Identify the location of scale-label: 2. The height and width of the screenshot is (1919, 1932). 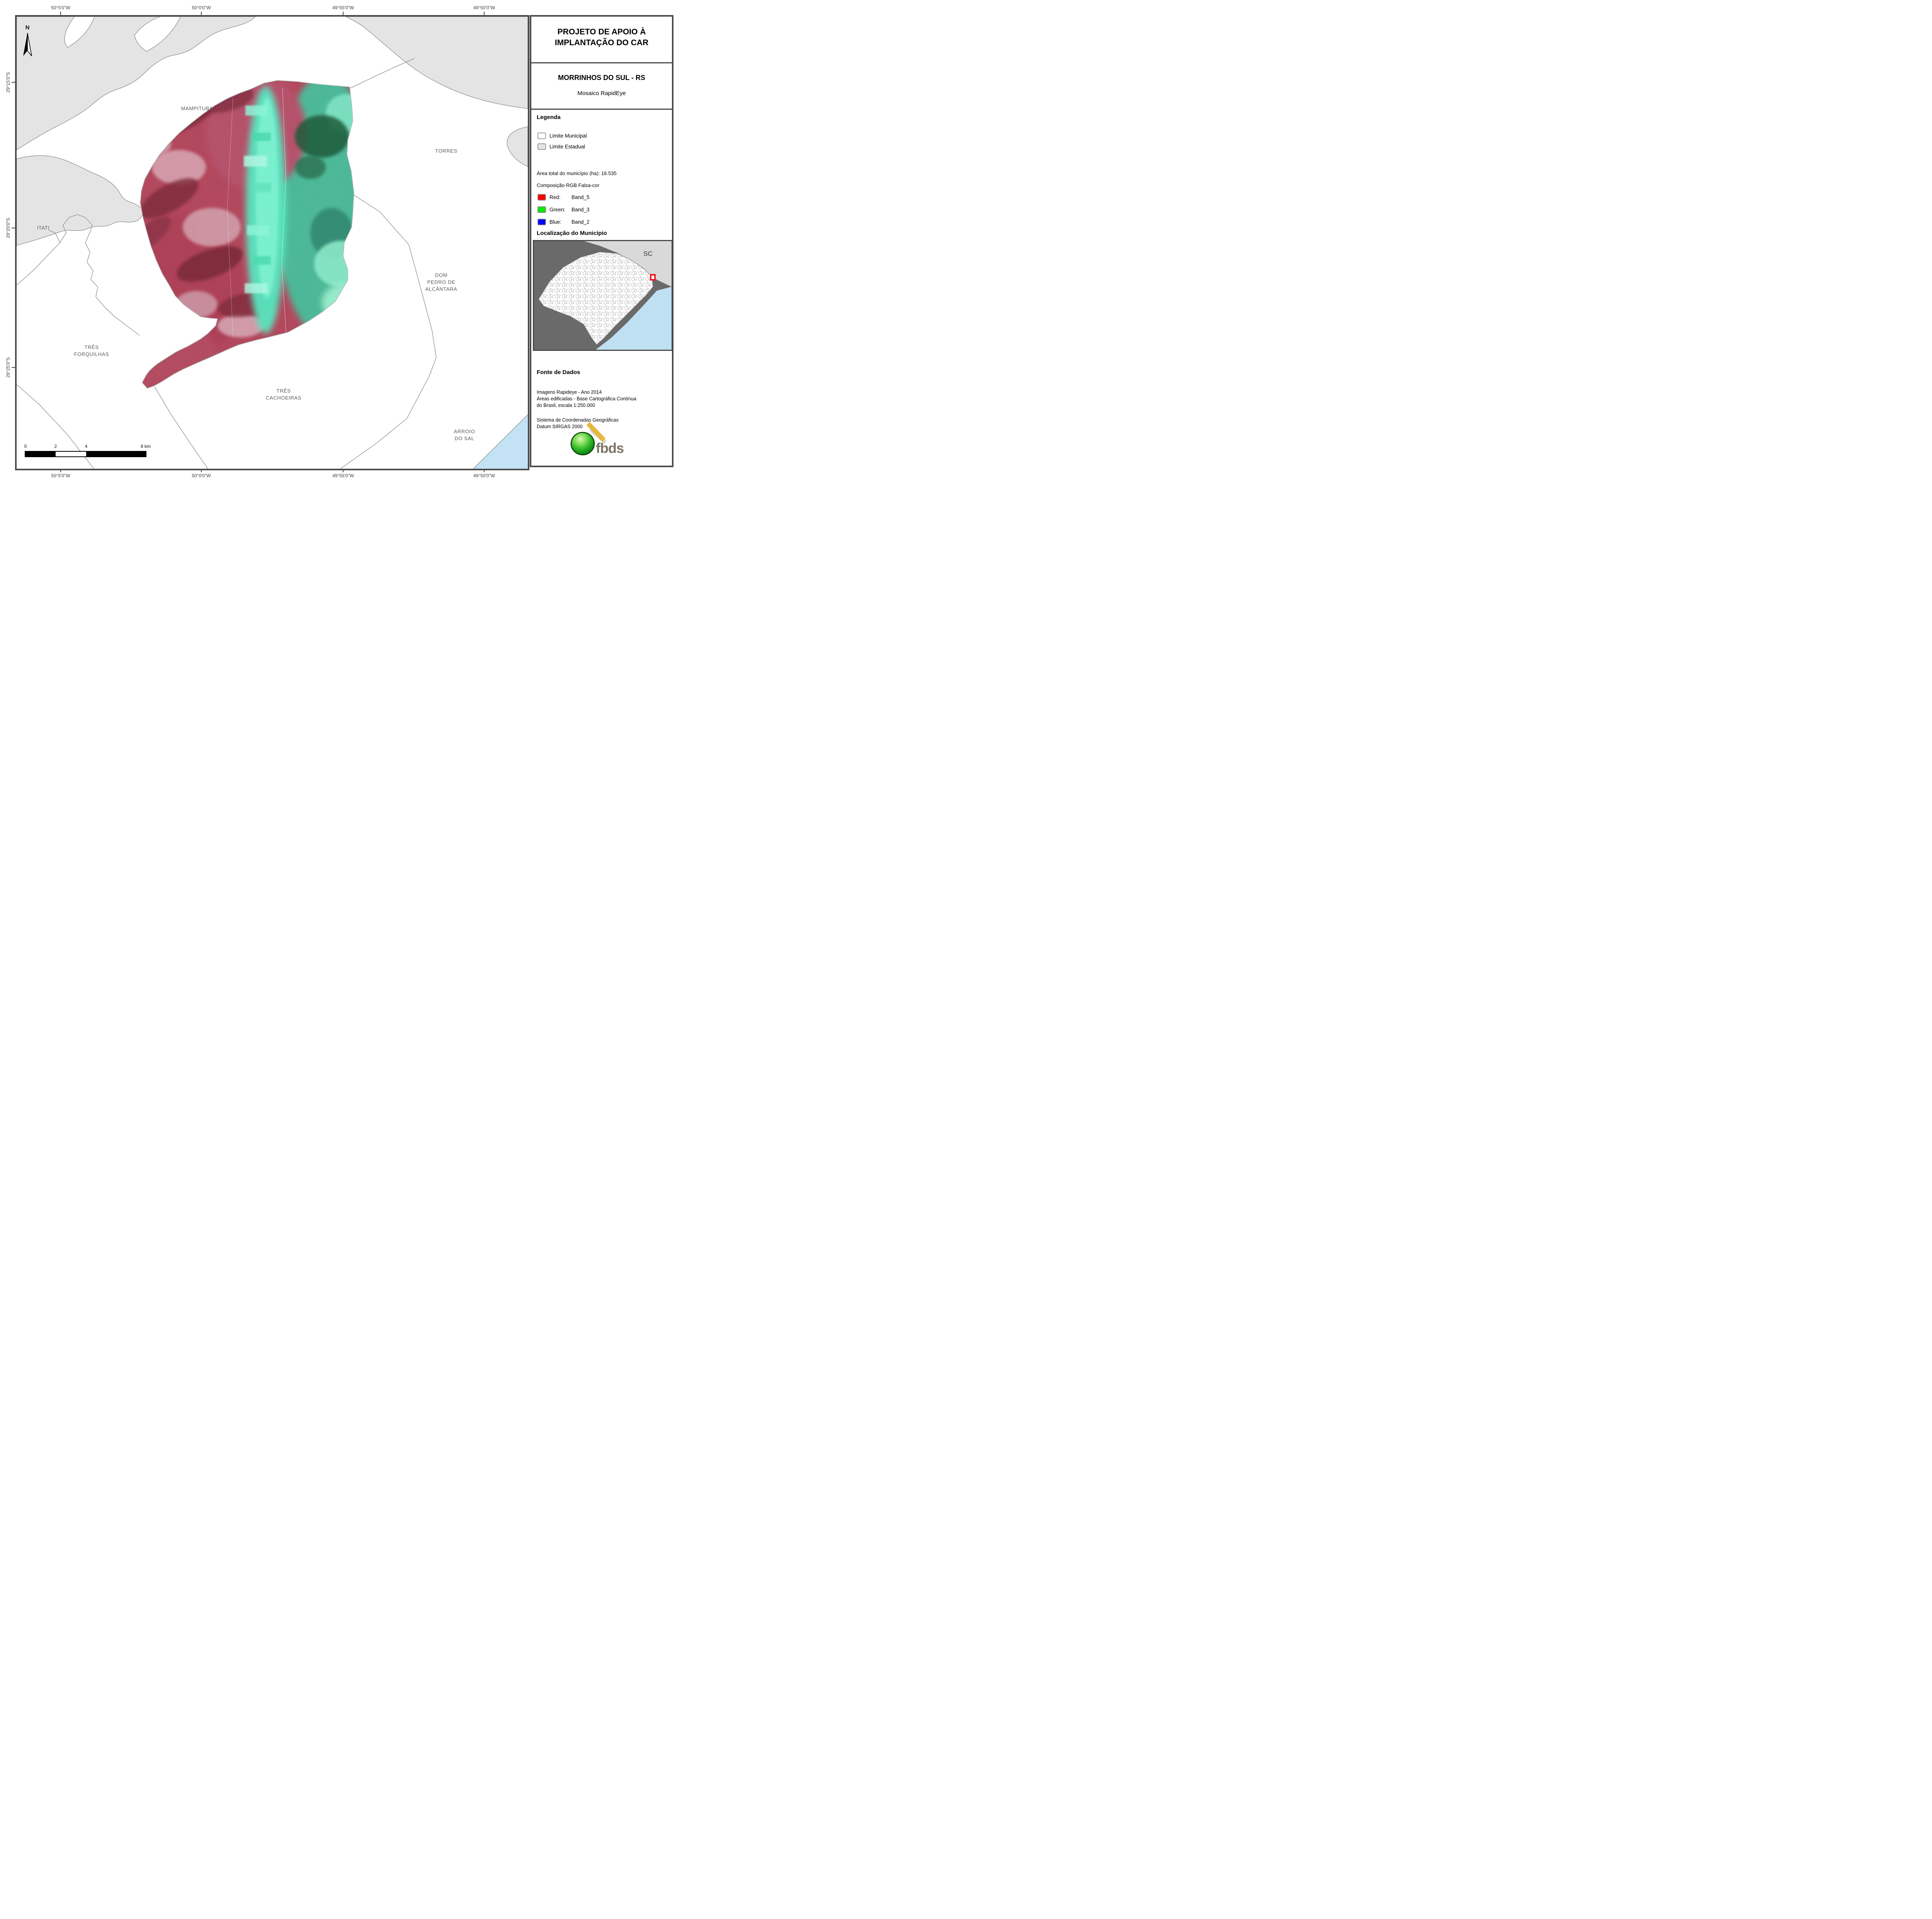
(55, 446).